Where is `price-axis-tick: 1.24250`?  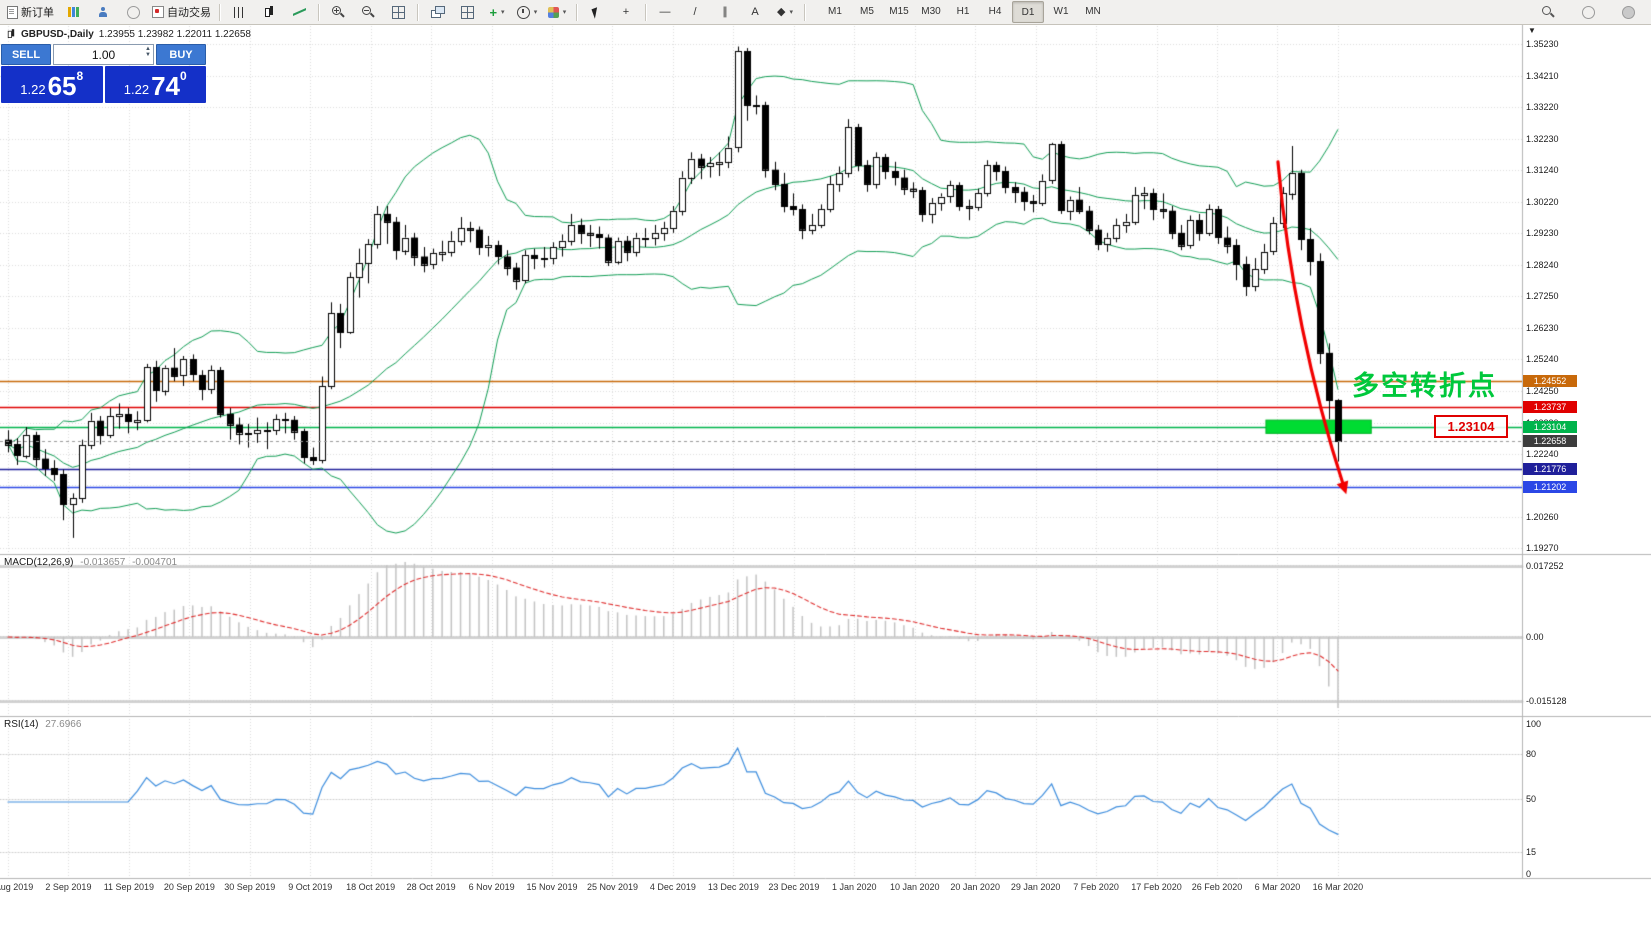 price-axis-tick: 1.24250 is located at coordinates (1542, 390).